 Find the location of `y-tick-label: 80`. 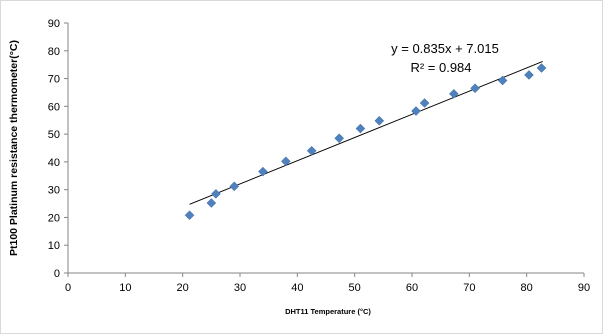

y-tick-label: 80 is located at coordinates (54, 52).